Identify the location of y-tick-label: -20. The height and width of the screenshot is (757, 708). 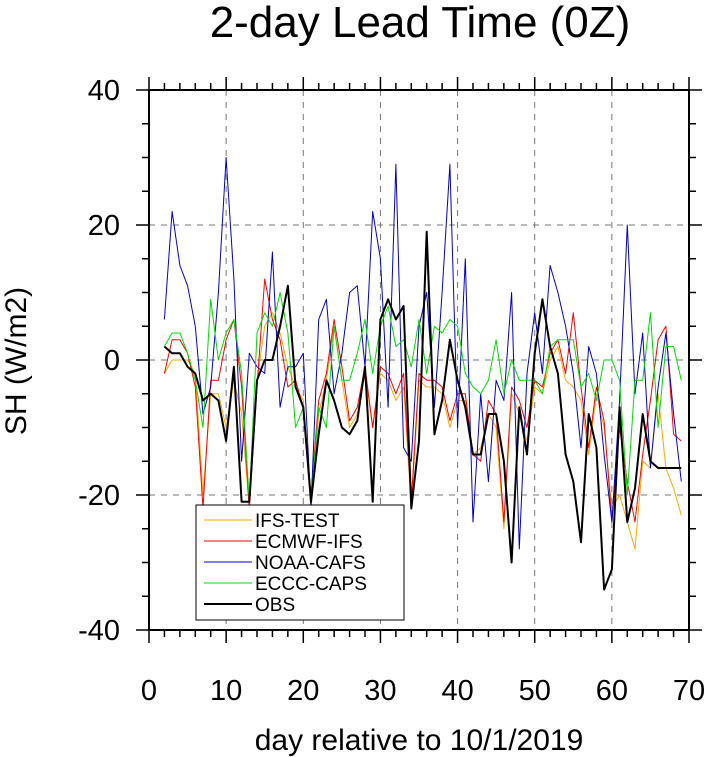
(99, 496).